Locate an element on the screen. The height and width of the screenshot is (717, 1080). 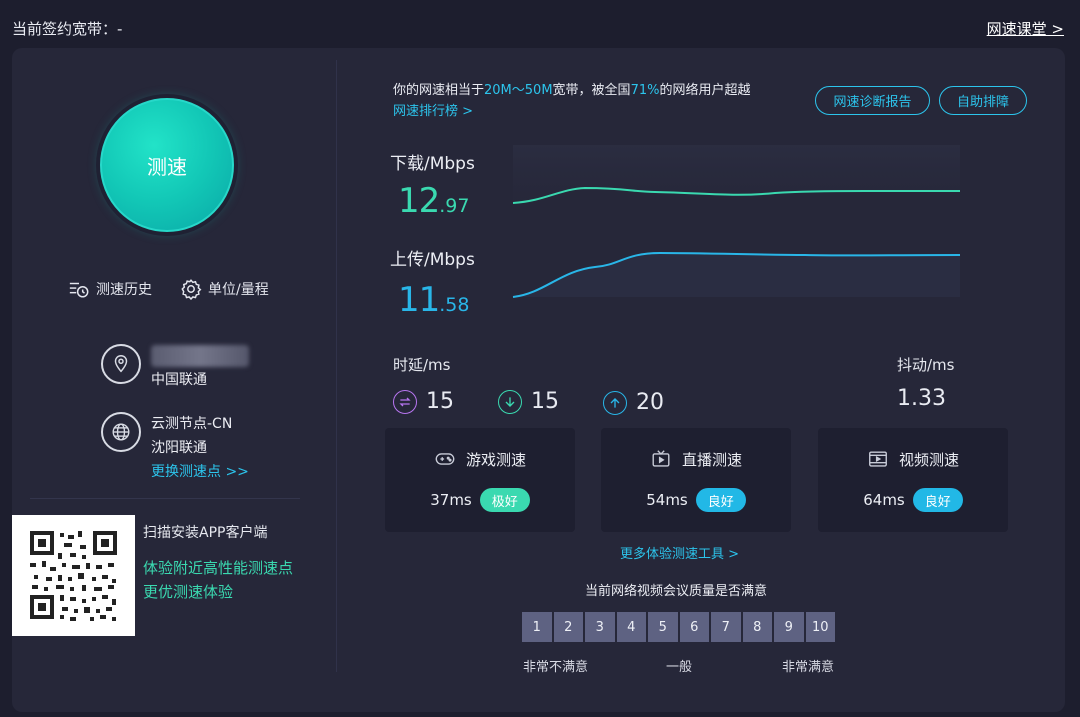
card-ms: 54ms is located at coordinates (667, 500).